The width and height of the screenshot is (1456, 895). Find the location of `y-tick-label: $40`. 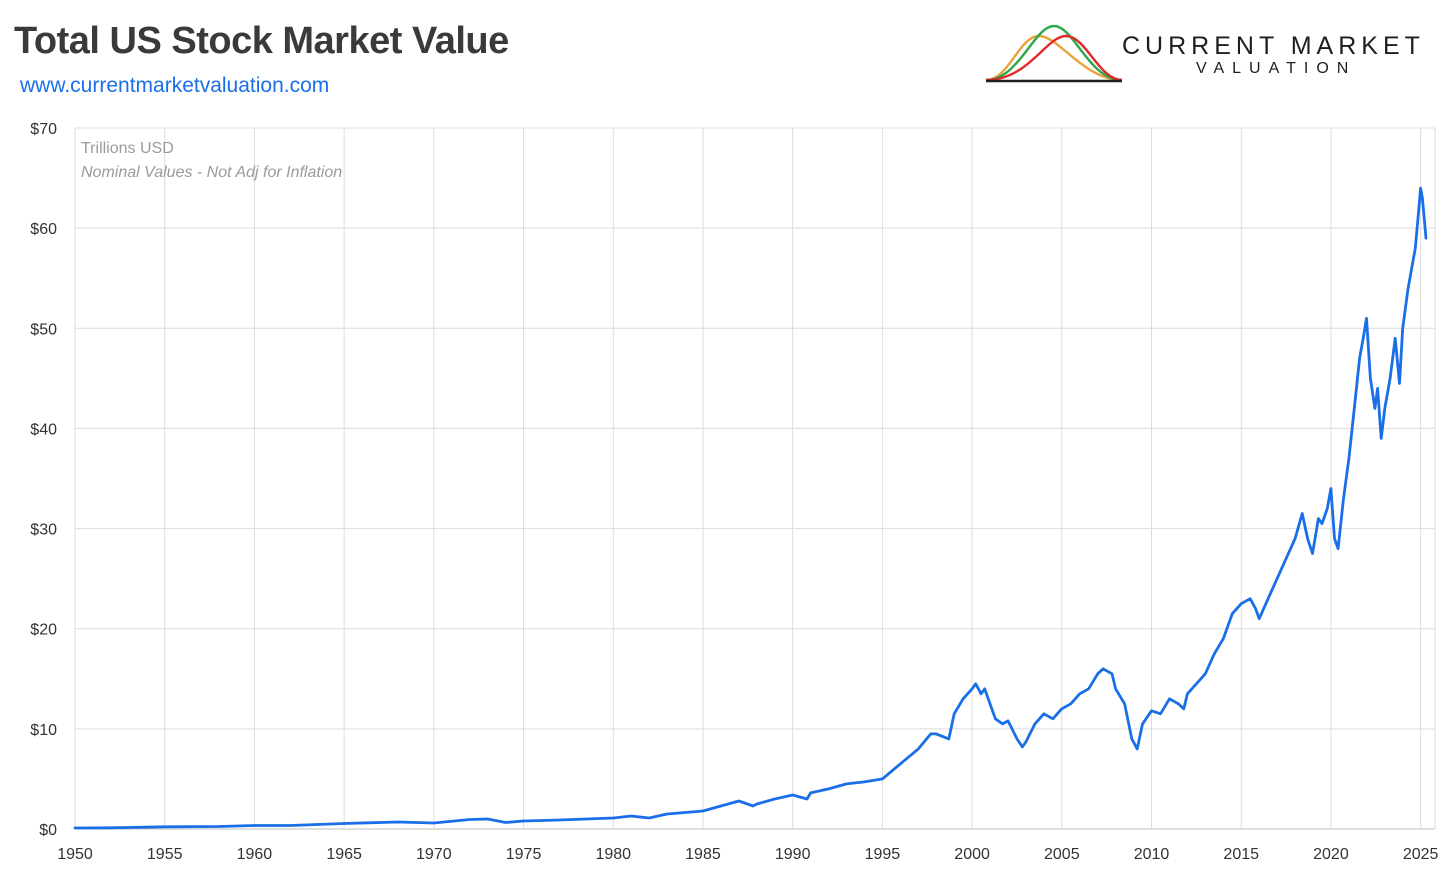

y-tick-label: $40 is located at coordinates (43, 429).